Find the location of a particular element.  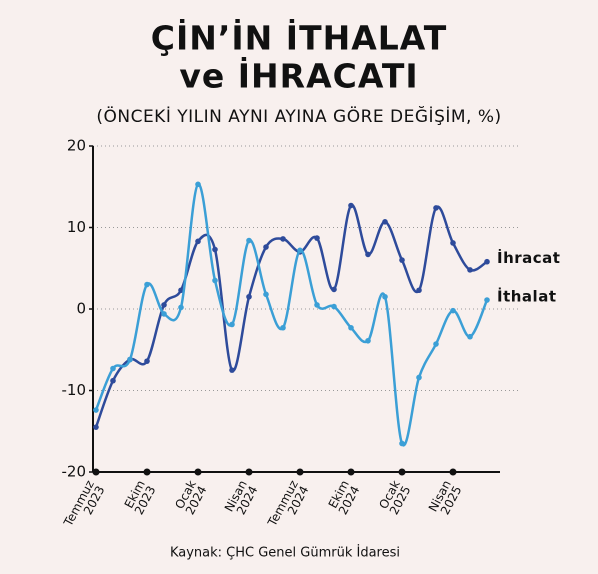

y-tick-label: 10 is located at coordinates (76, 227).